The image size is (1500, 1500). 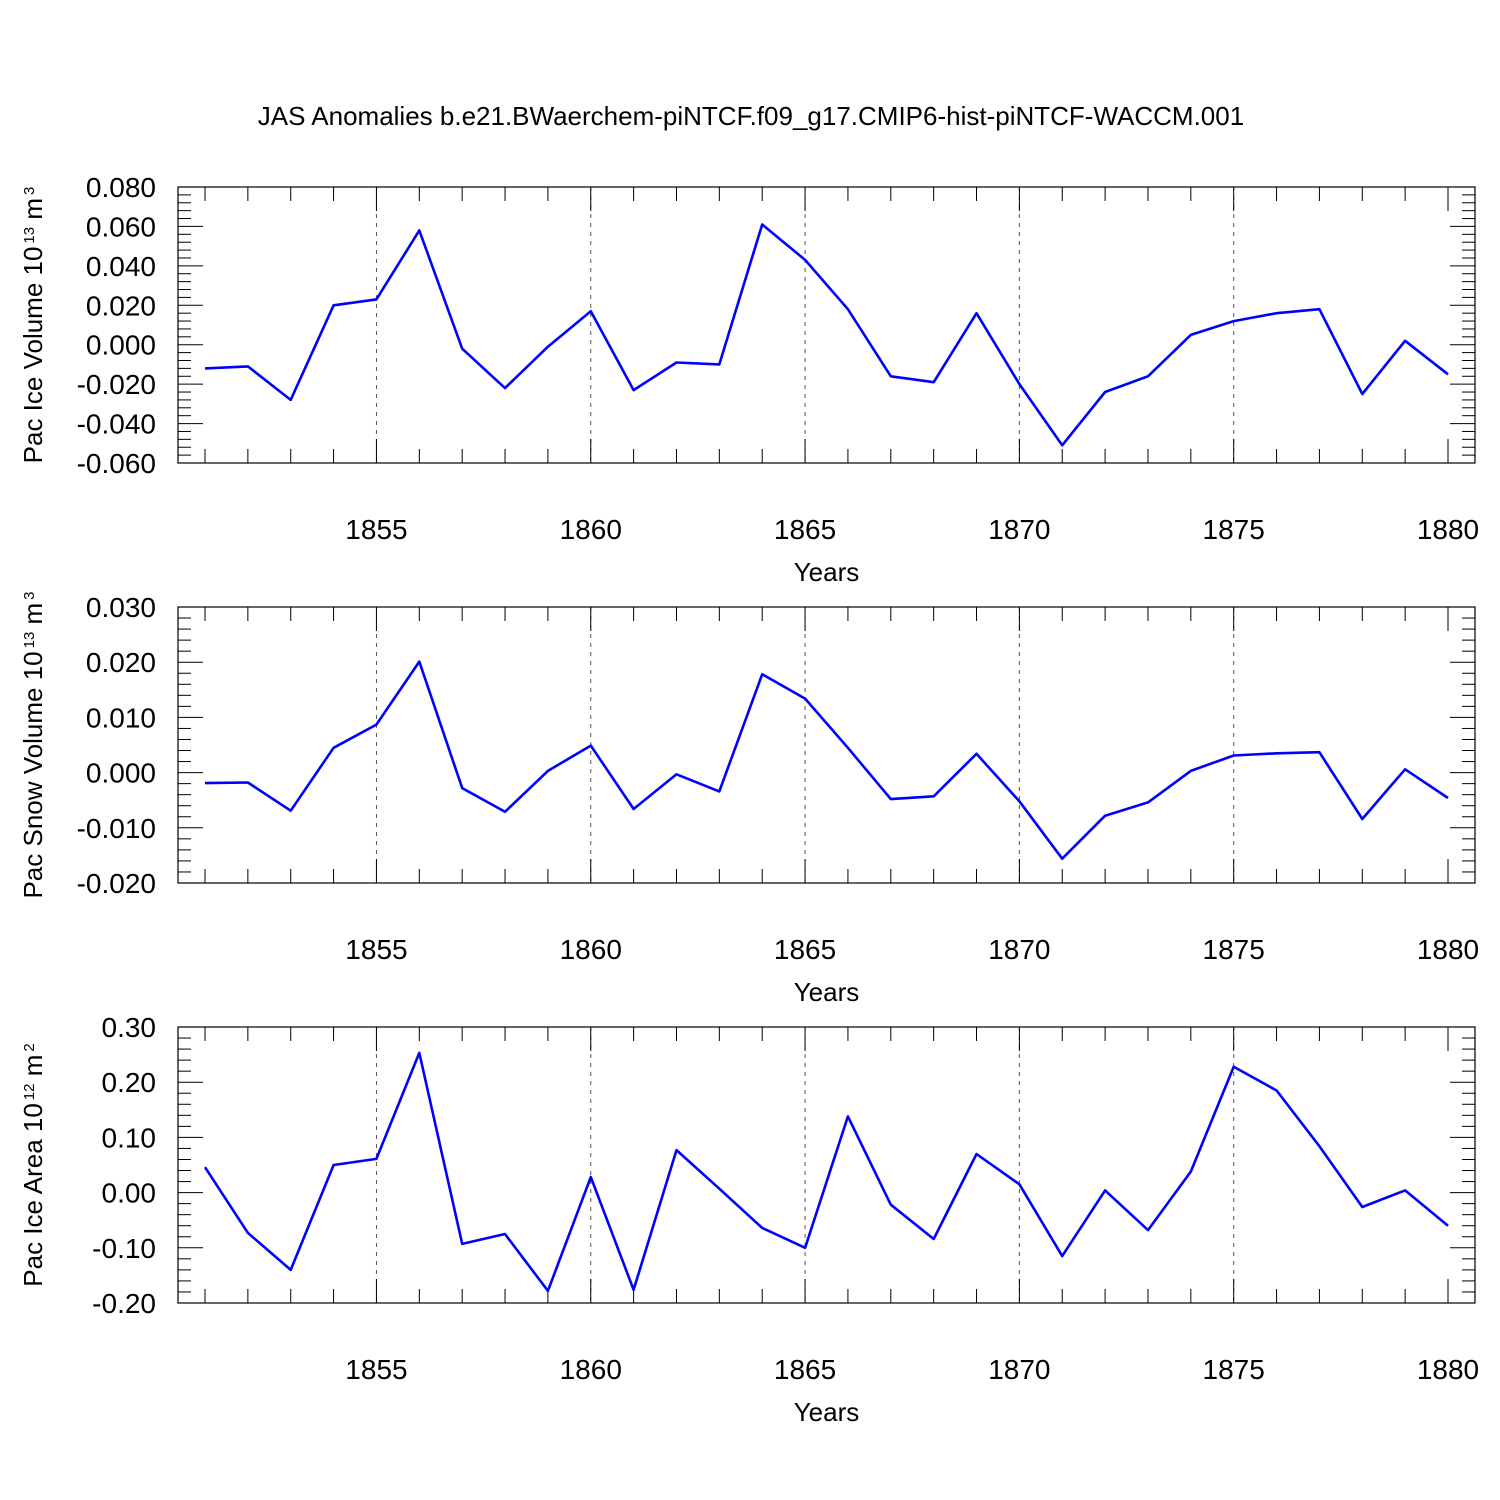 I want to click on y-axis-title: Pac Snow Volume 1013 m3, so click(x=33, y=744).